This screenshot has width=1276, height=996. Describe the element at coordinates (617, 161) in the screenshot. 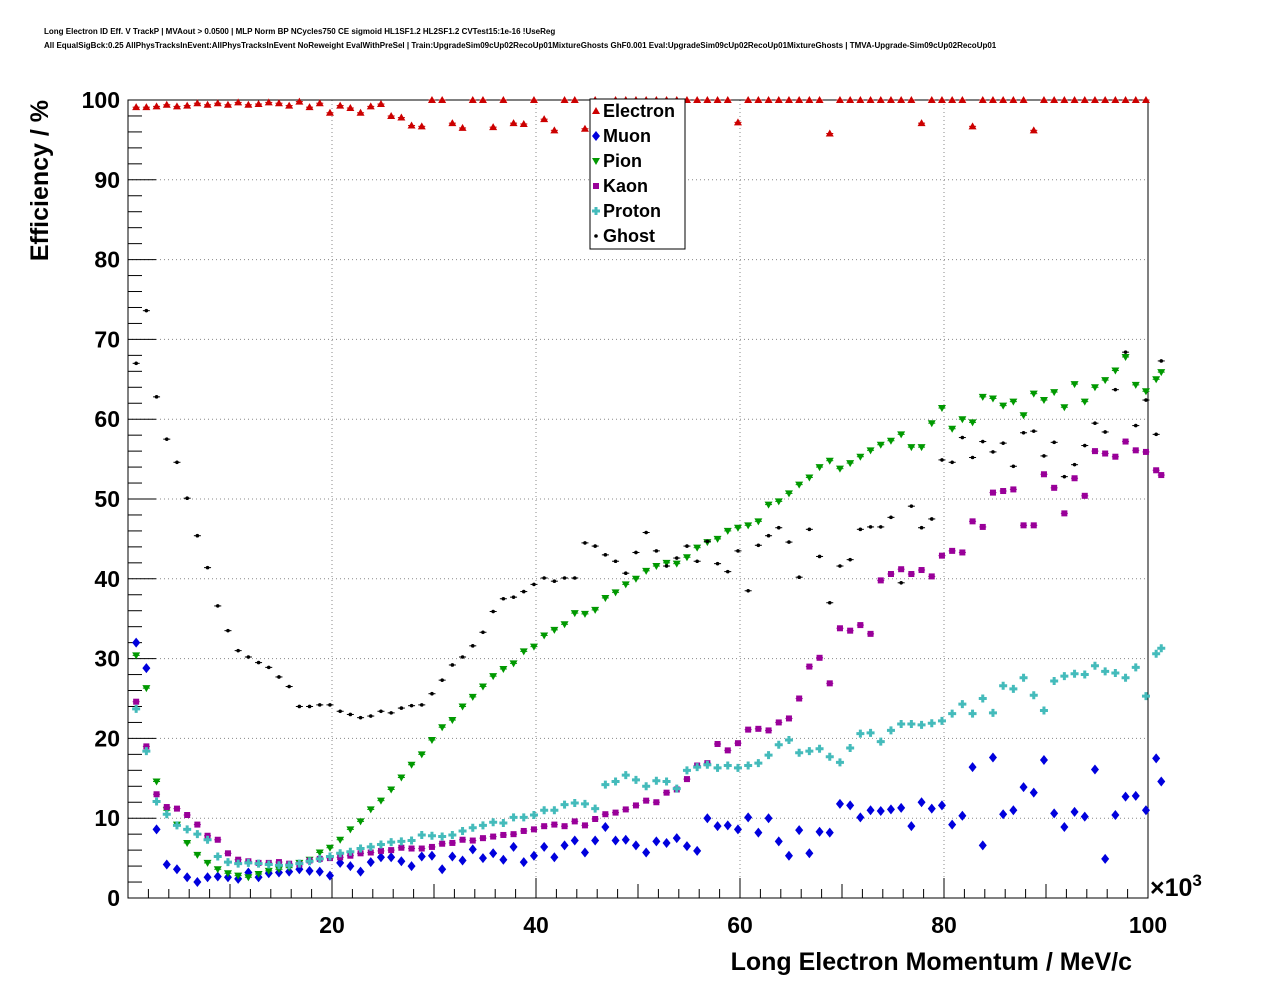

I see `legend-item-pion: Pion` at that location.